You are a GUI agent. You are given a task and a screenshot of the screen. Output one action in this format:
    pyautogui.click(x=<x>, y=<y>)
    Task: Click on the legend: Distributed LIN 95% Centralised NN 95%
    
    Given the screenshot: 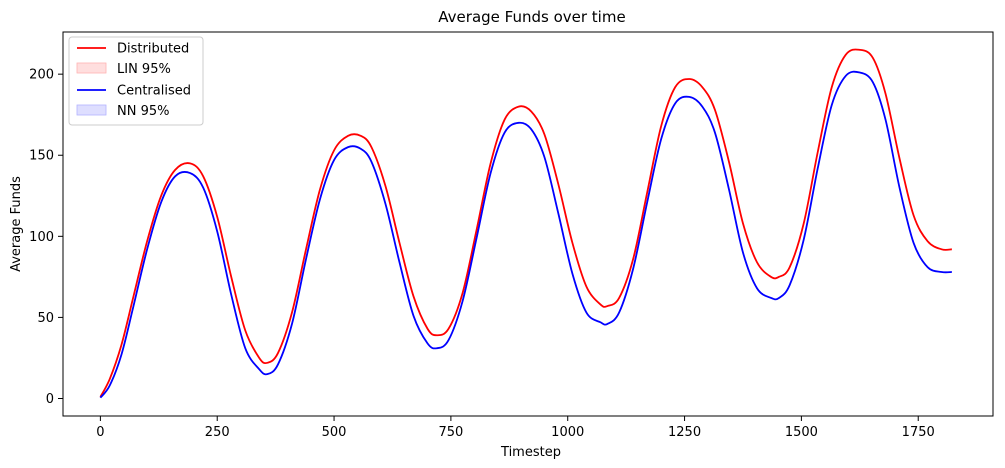 What is the action you would take?
    pyautogui.click(x=136, y=81)
    